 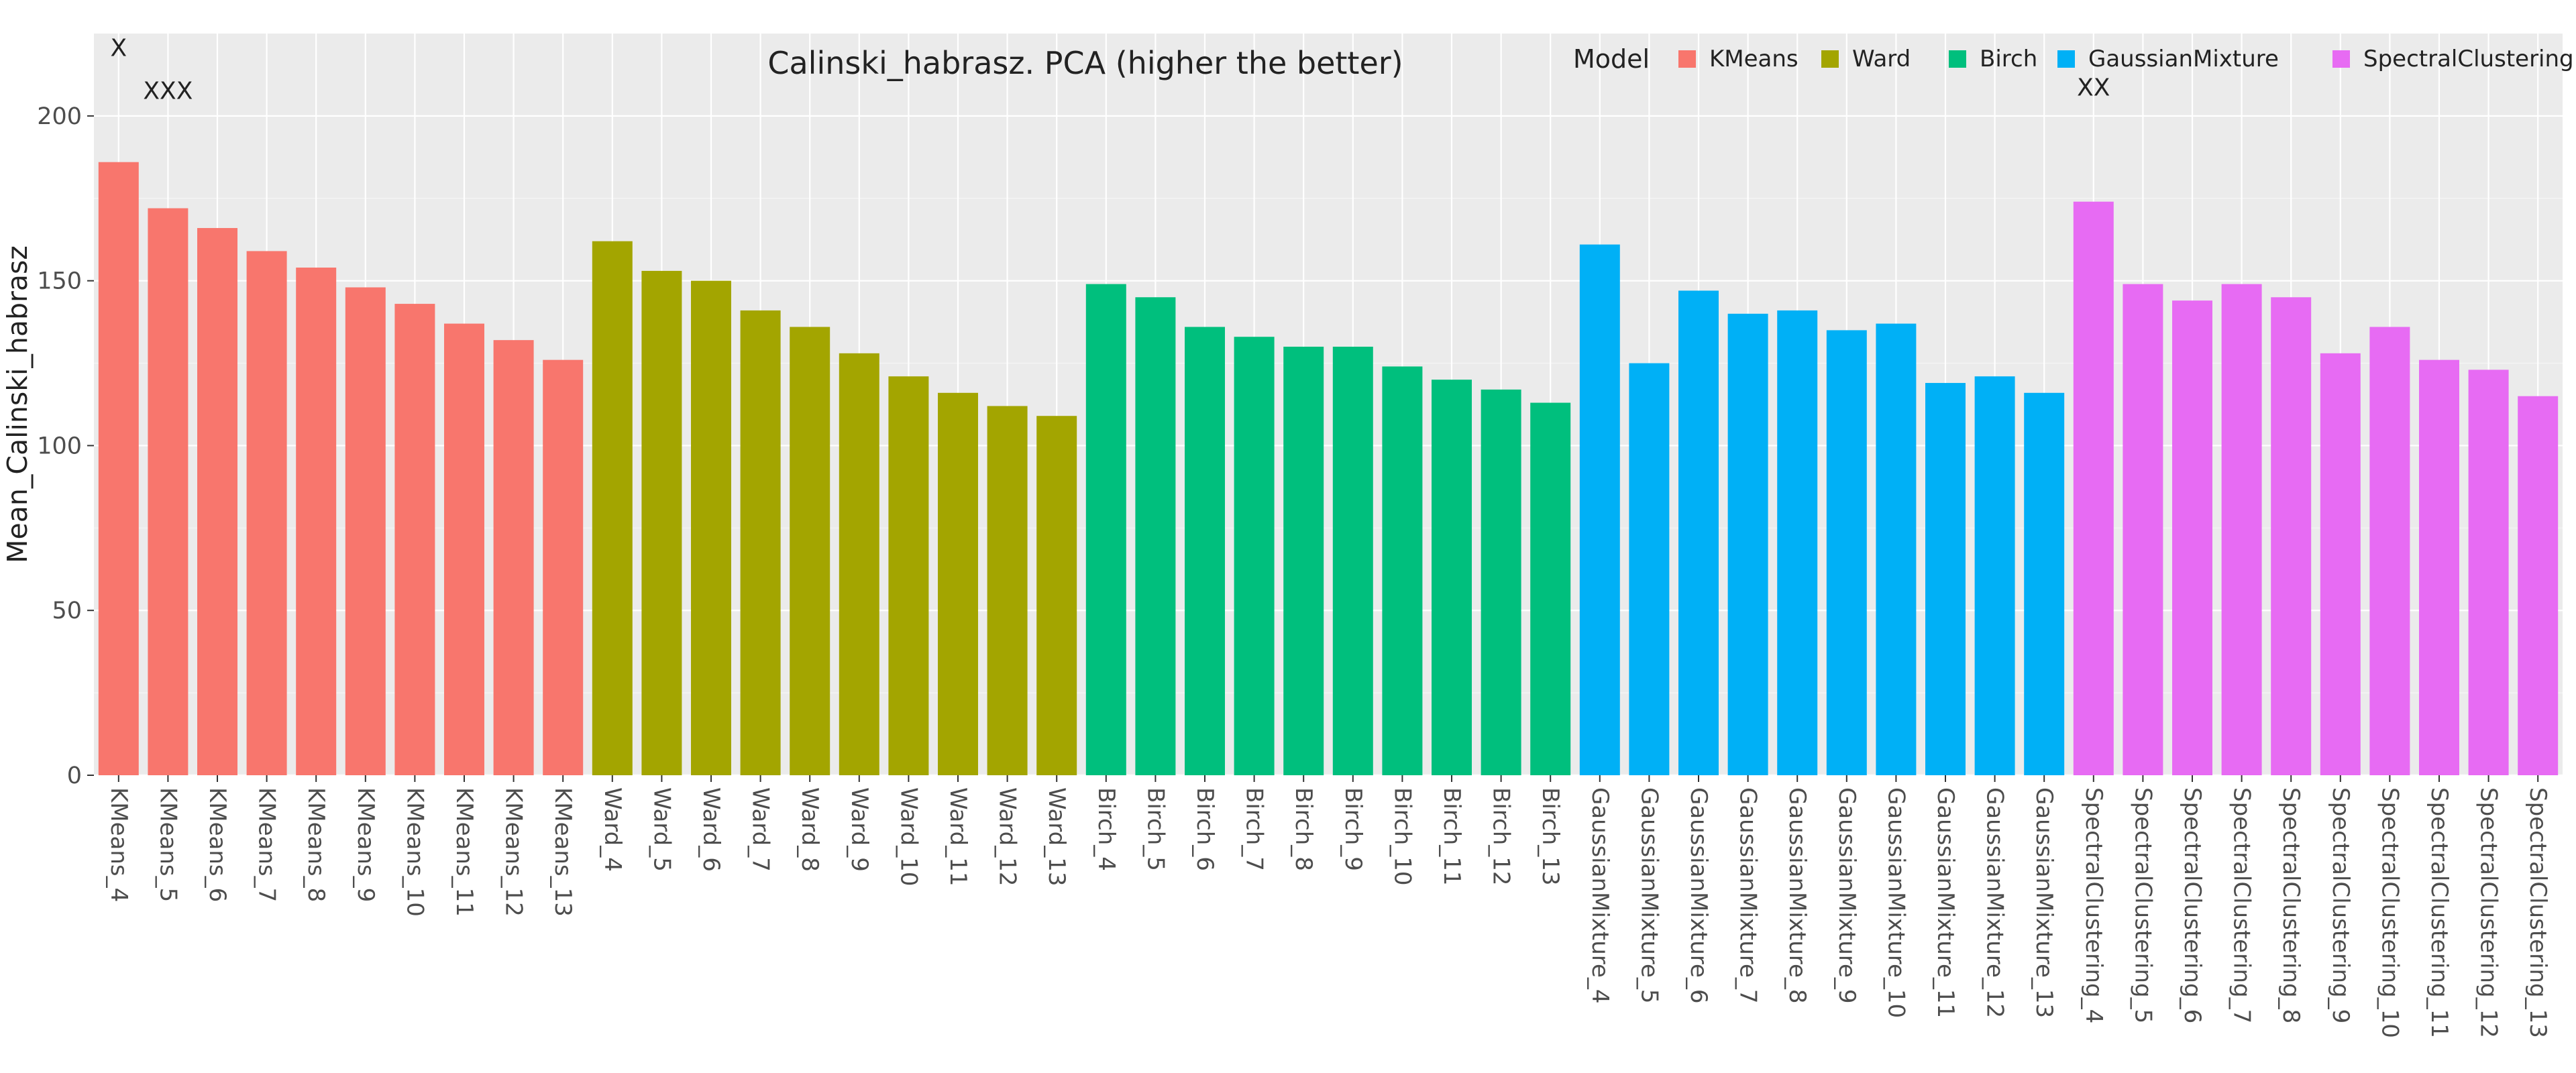 I want to click on x-tick-label: GaussianMixture_9, so click(x=1846, y=895).